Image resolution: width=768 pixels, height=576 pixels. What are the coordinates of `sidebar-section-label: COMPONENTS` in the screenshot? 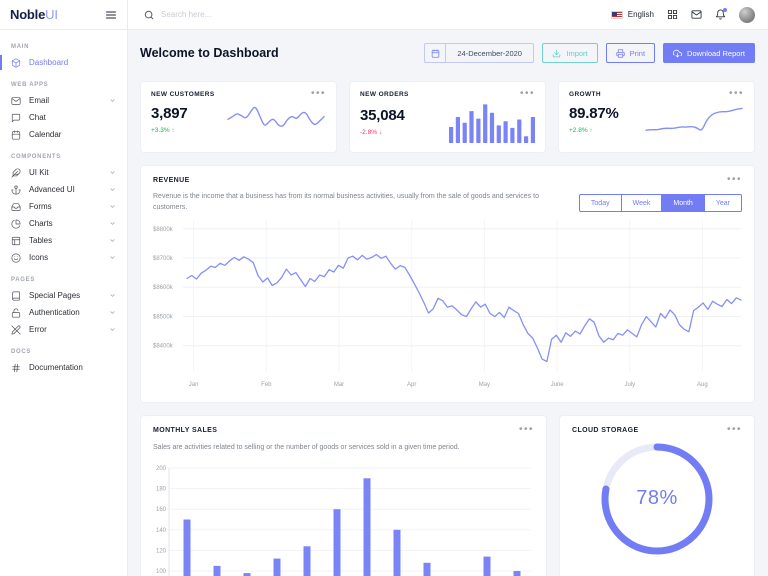 It's located at (36, 157).